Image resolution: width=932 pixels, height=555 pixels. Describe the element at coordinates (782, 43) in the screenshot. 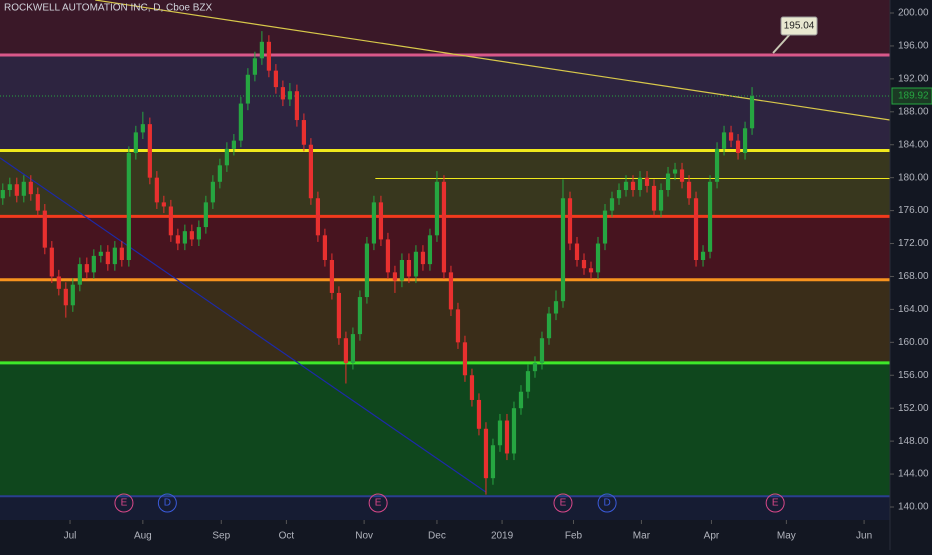

I see `callout-pointer` at that location.